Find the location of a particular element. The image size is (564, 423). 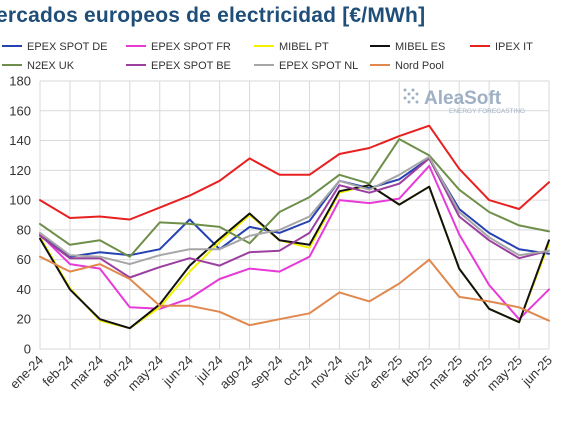

chart-title: ercados europeos de electricidad [€/MWh] is located at coordinates (282, 17).